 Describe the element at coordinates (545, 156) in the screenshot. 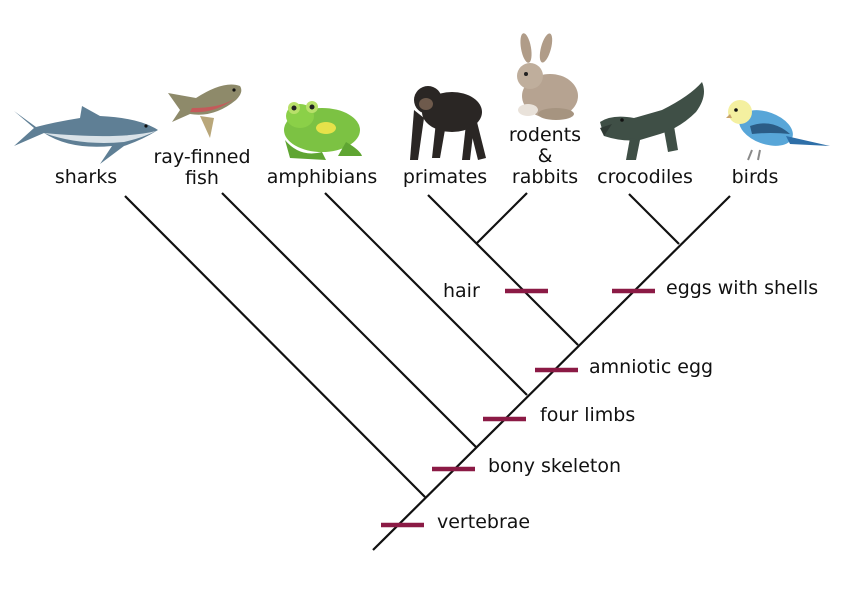

I see `taxon-label-rodents-rabbits: rodents & rabbits` at that location.